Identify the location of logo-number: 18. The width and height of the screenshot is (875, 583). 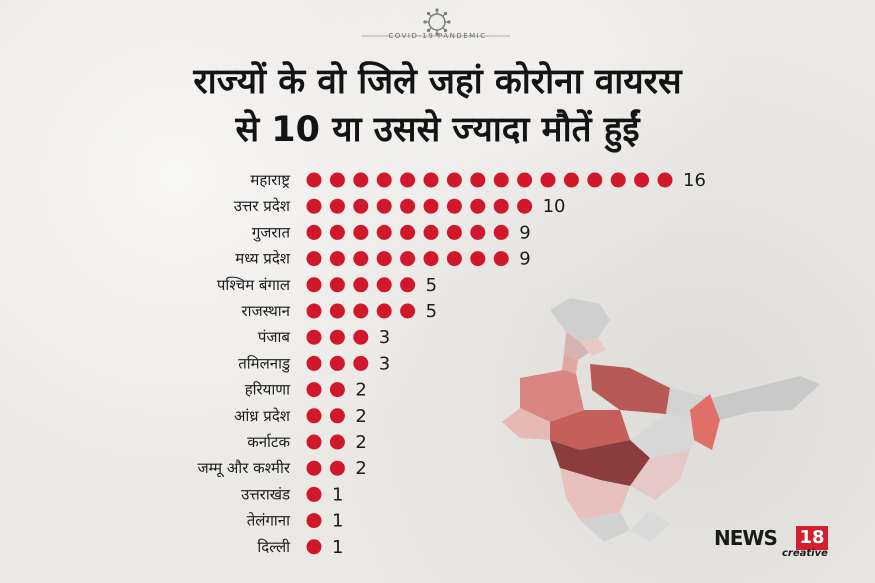
(812, 538).